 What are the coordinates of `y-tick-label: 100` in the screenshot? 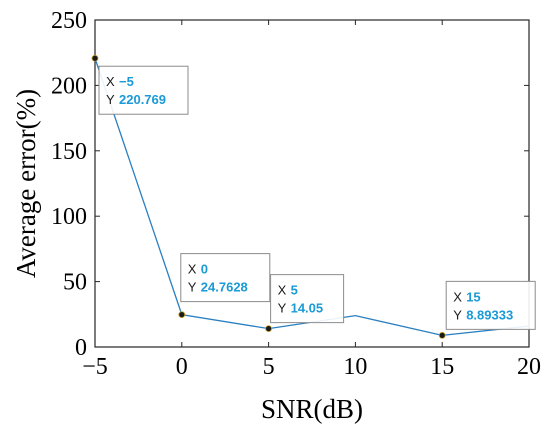 It's located at (69, 217).